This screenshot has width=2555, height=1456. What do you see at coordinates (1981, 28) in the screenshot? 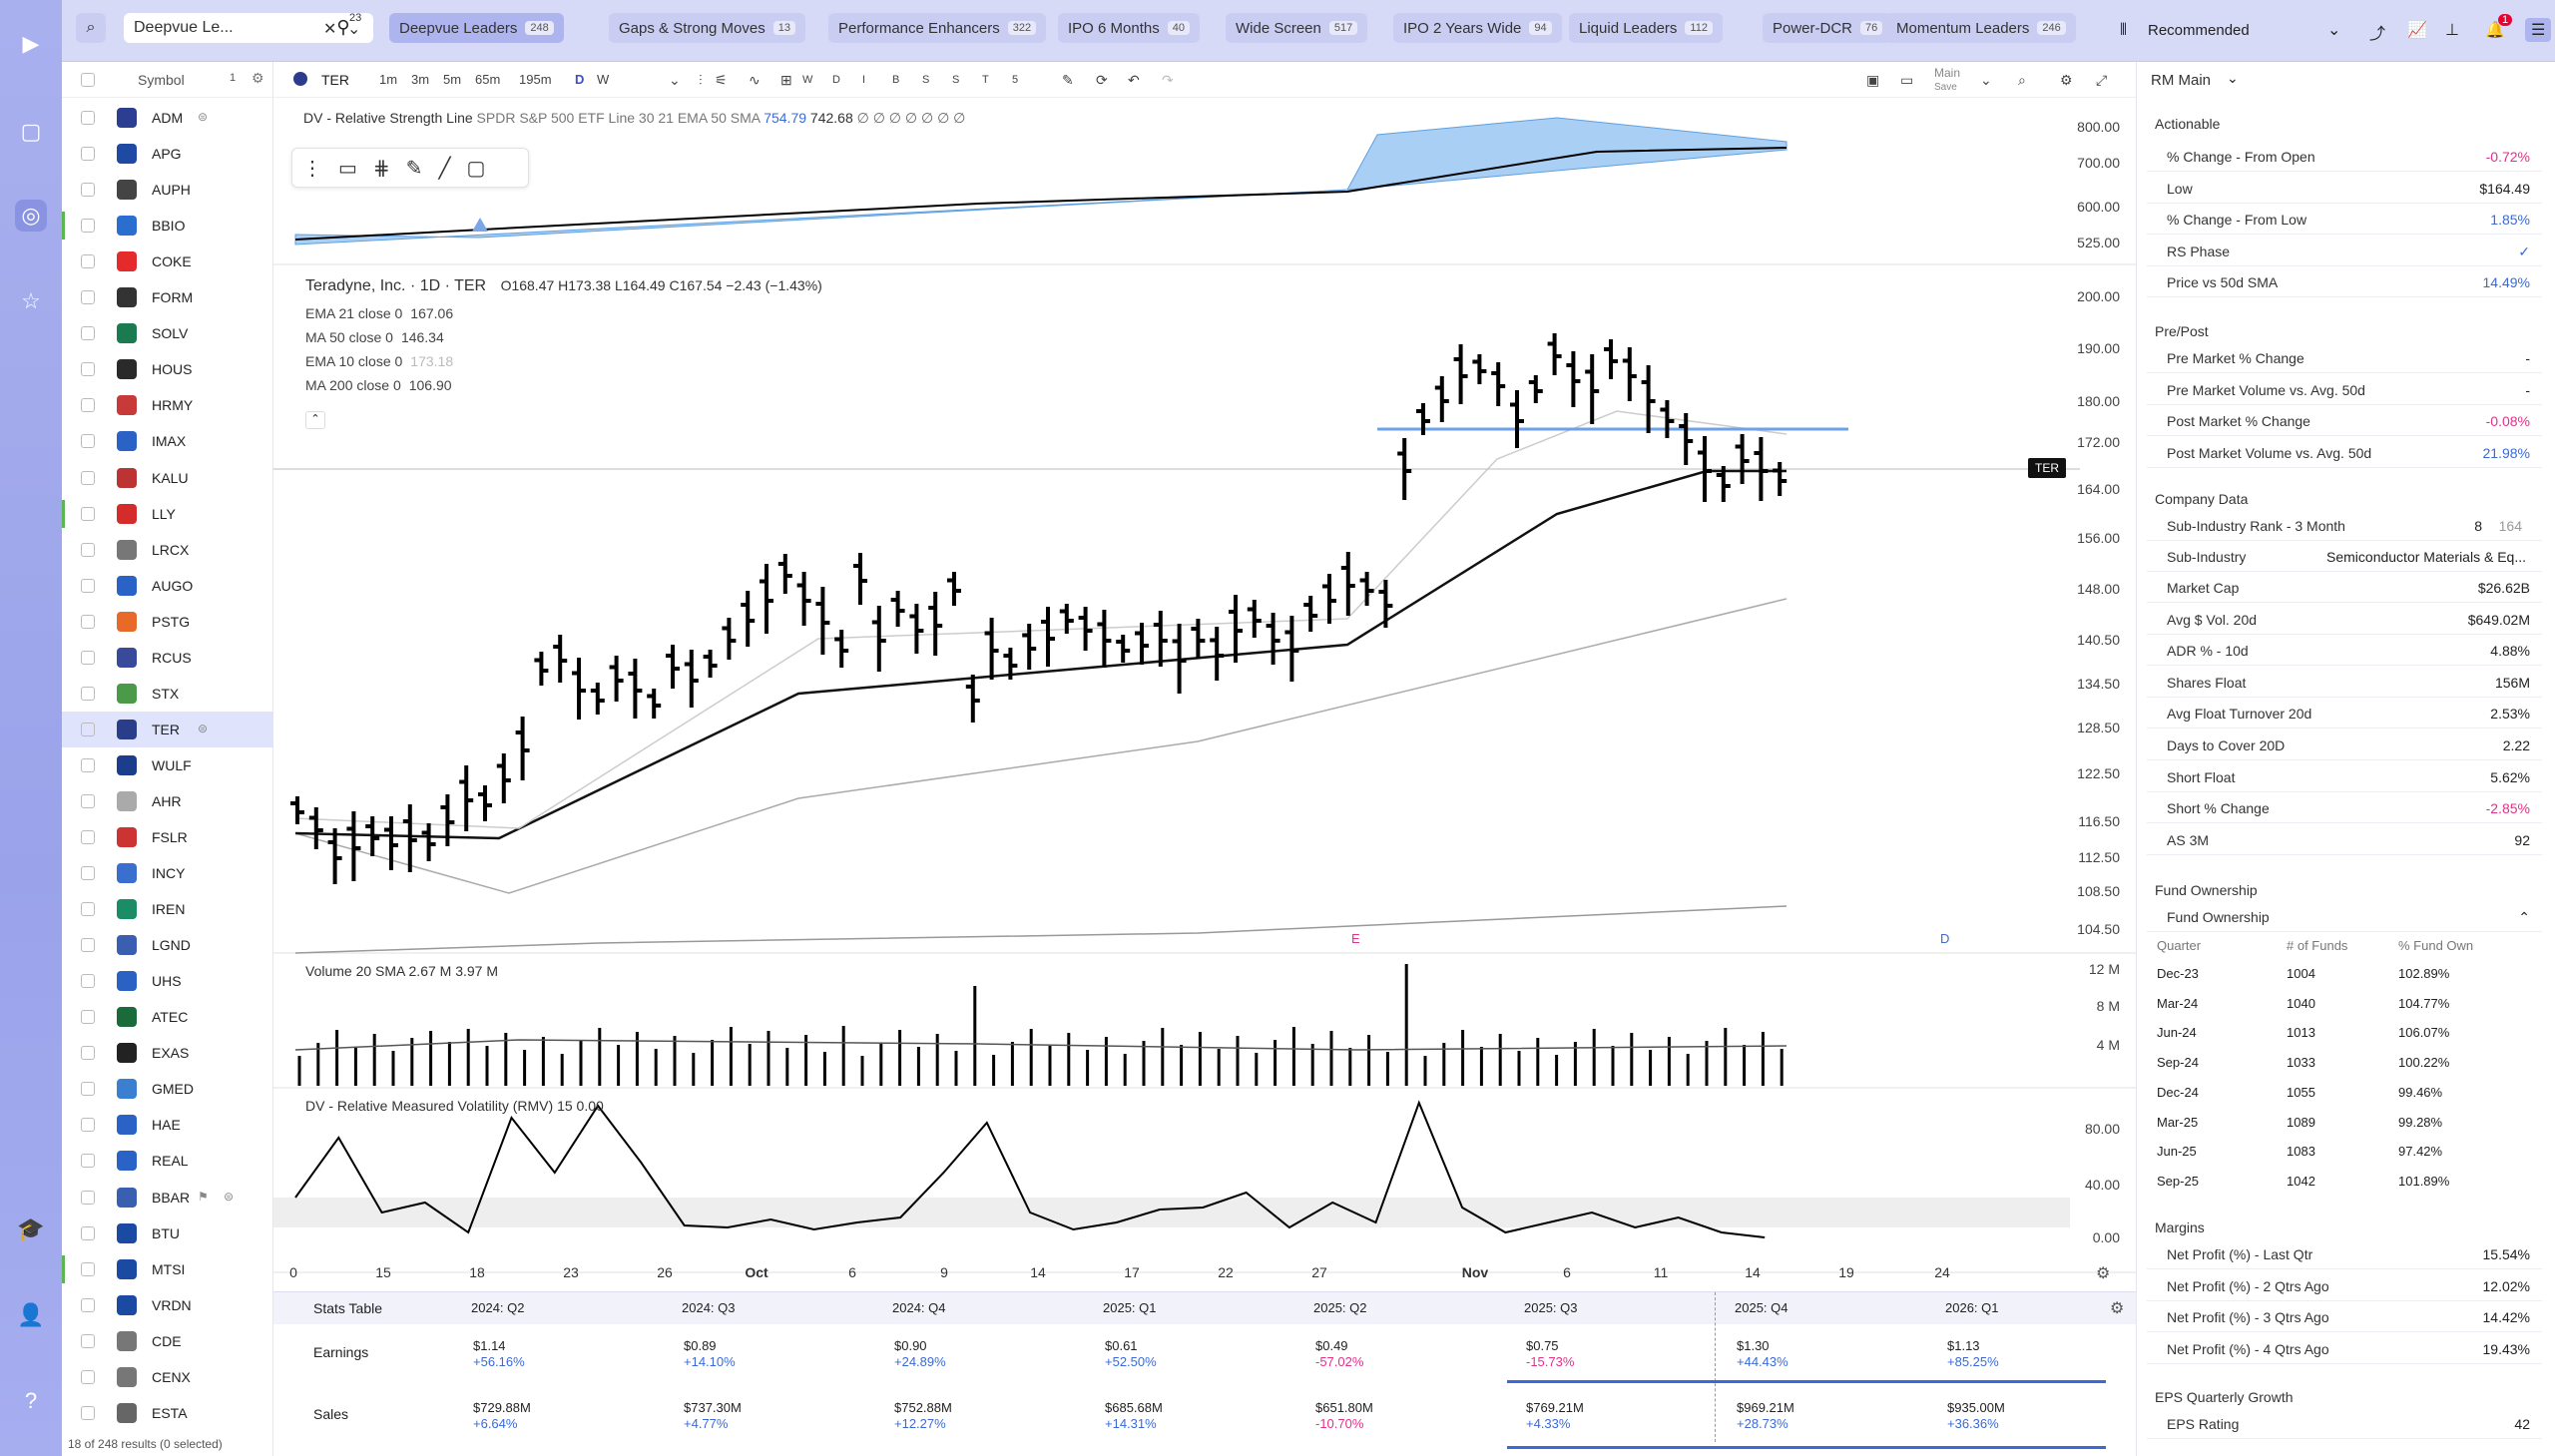
I see `tab-8: Momentum Leaders 246` at bounding box center [1981, 28].